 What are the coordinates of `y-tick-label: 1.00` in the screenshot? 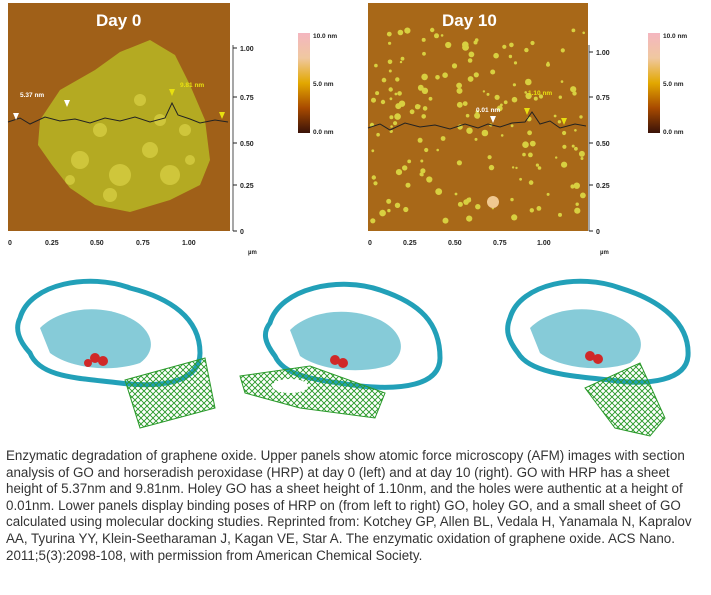 It's located at (247, 49).